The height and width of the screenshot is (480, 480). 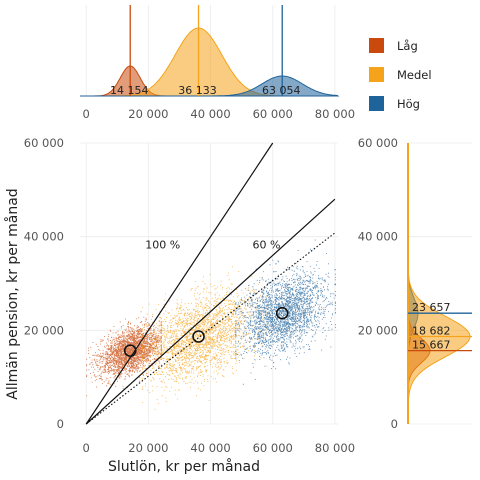 I want to click on ref-line-100-label: 100 %, so click(x=162, y=244).